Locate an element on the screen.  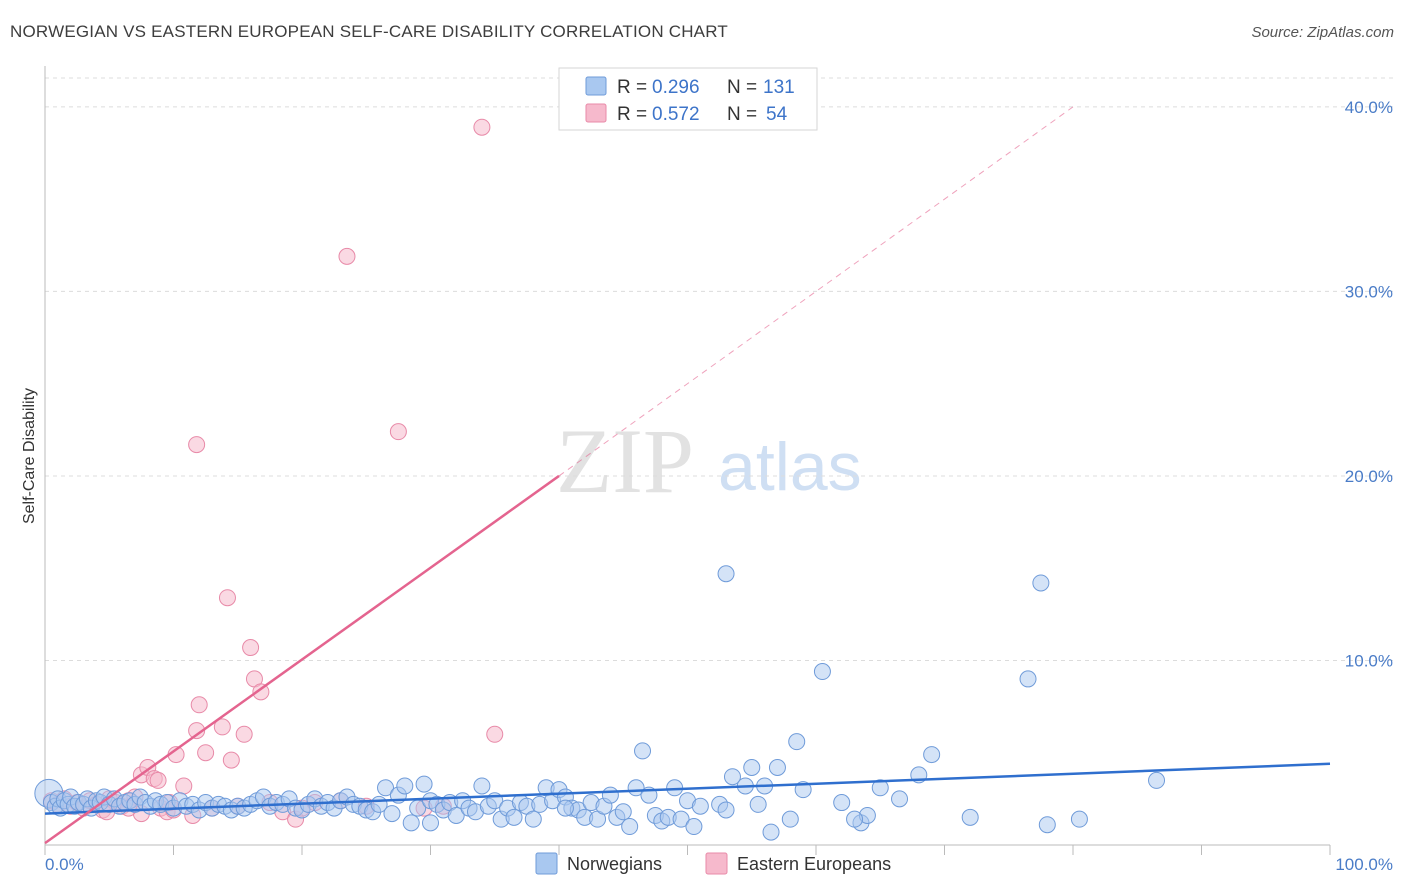
watermark: ZIP atlas is located at coordinates (709, 461).